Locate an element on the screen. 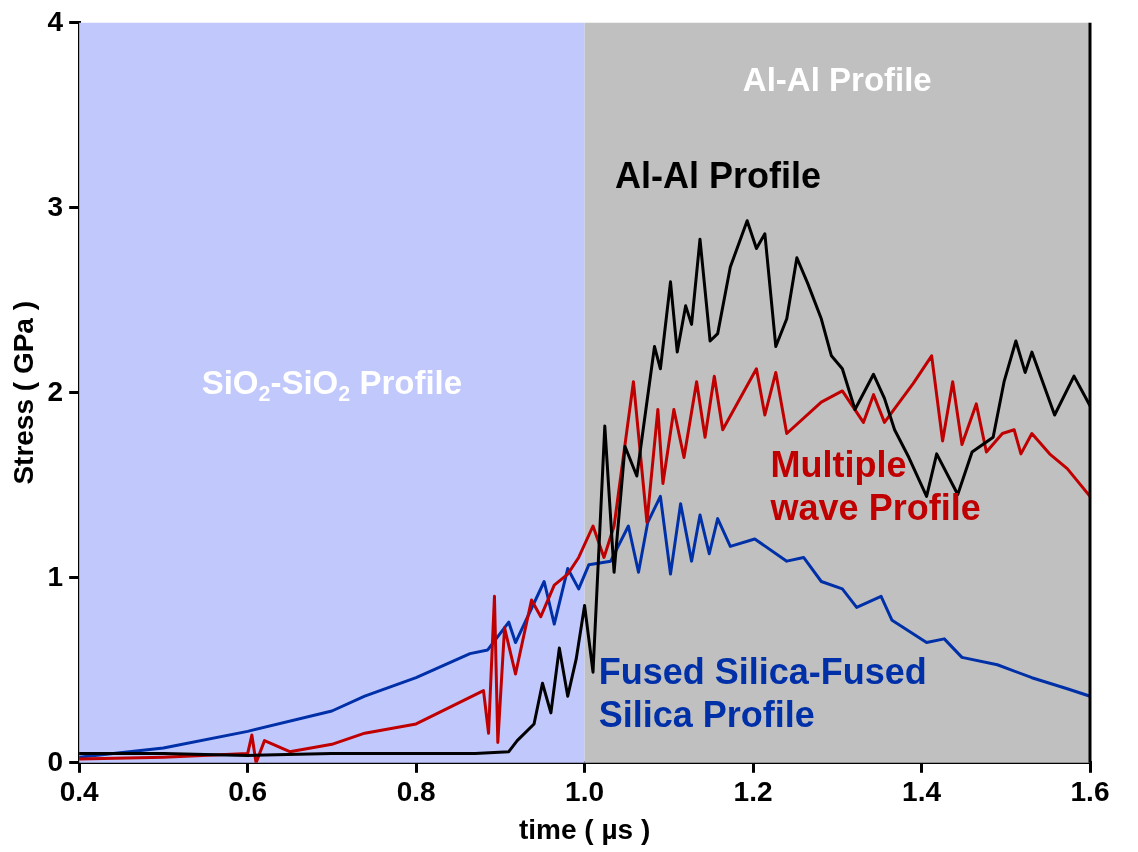  series-label: Fused Silica-Fused Silica Profile is located at coordinates (762, 692).